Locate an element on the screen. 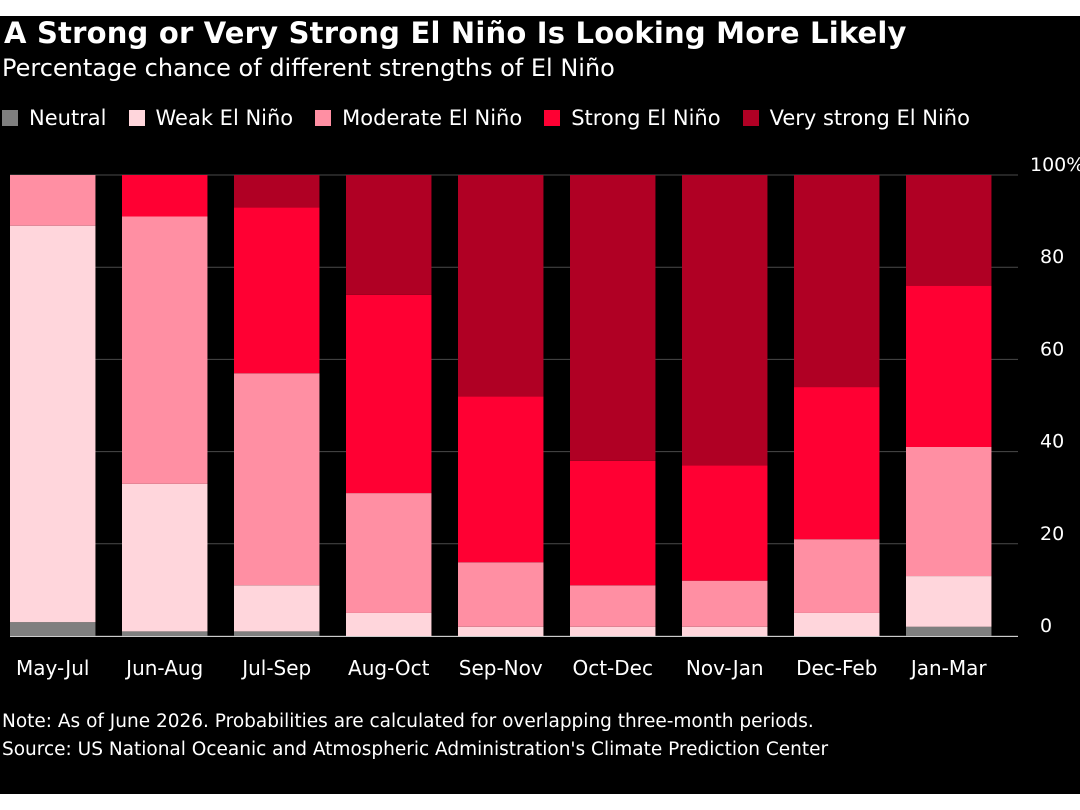  x-tick-label: May-Jul is located at coordinates (52, 668).